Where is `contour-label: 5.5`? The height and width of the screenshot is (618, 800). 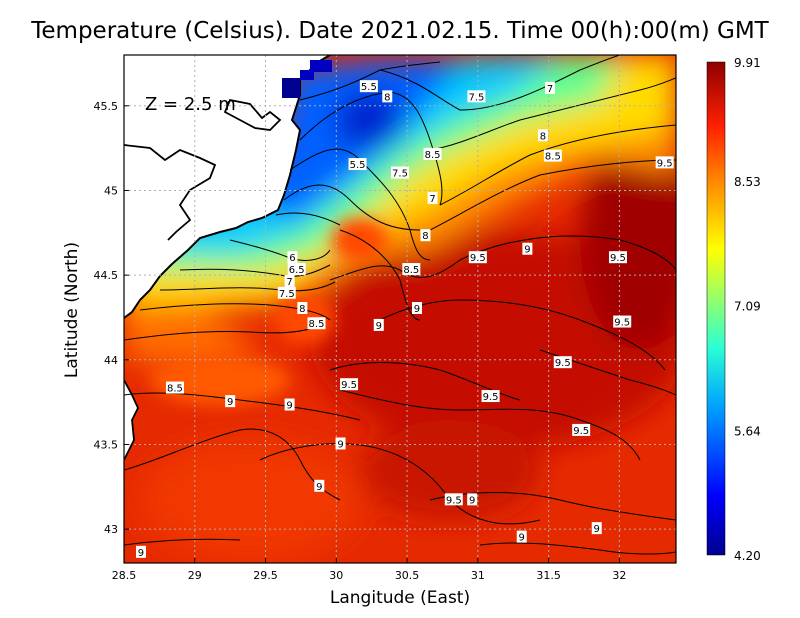 contour-label: 5.5 is located at coordinates (357, 164).